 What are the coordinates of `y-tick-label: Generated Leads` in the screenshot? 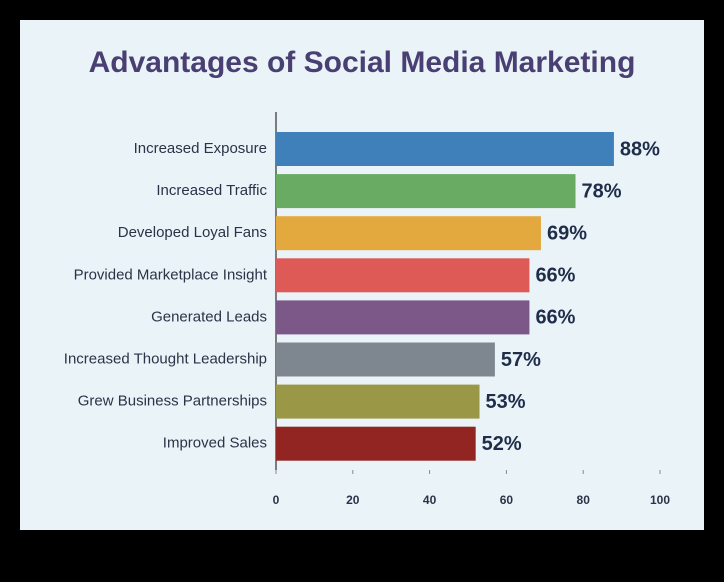 It's located at (209, 316).